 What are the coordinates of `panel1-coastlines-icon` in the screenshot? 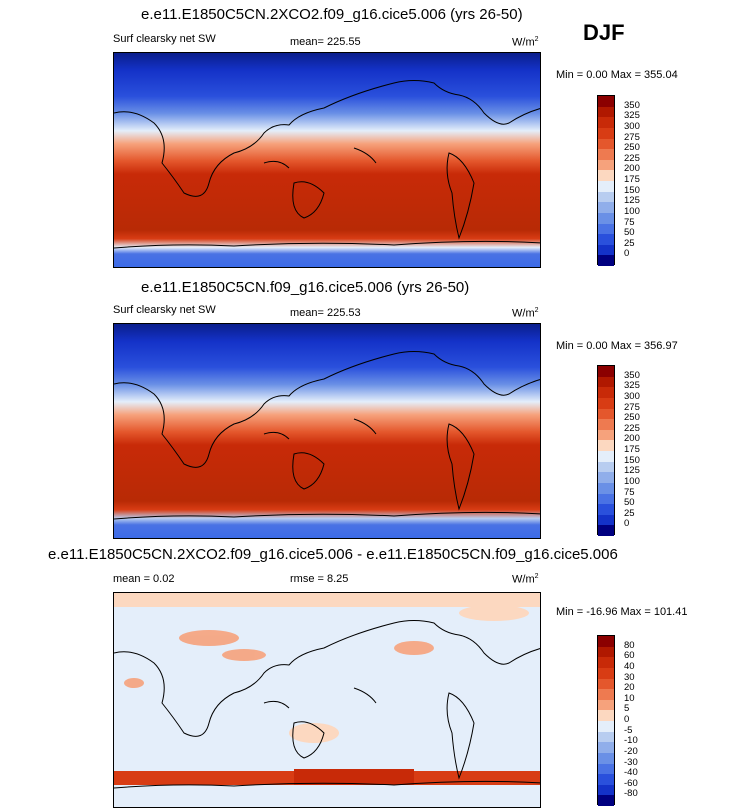 It's located at (327, 164).